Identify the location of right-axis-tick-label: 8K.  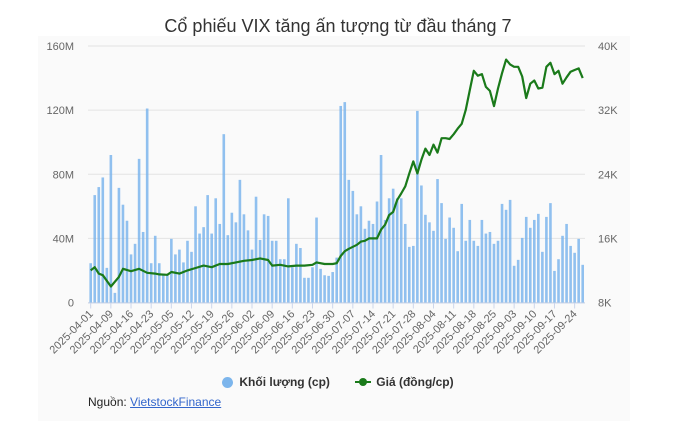
(605, 304).